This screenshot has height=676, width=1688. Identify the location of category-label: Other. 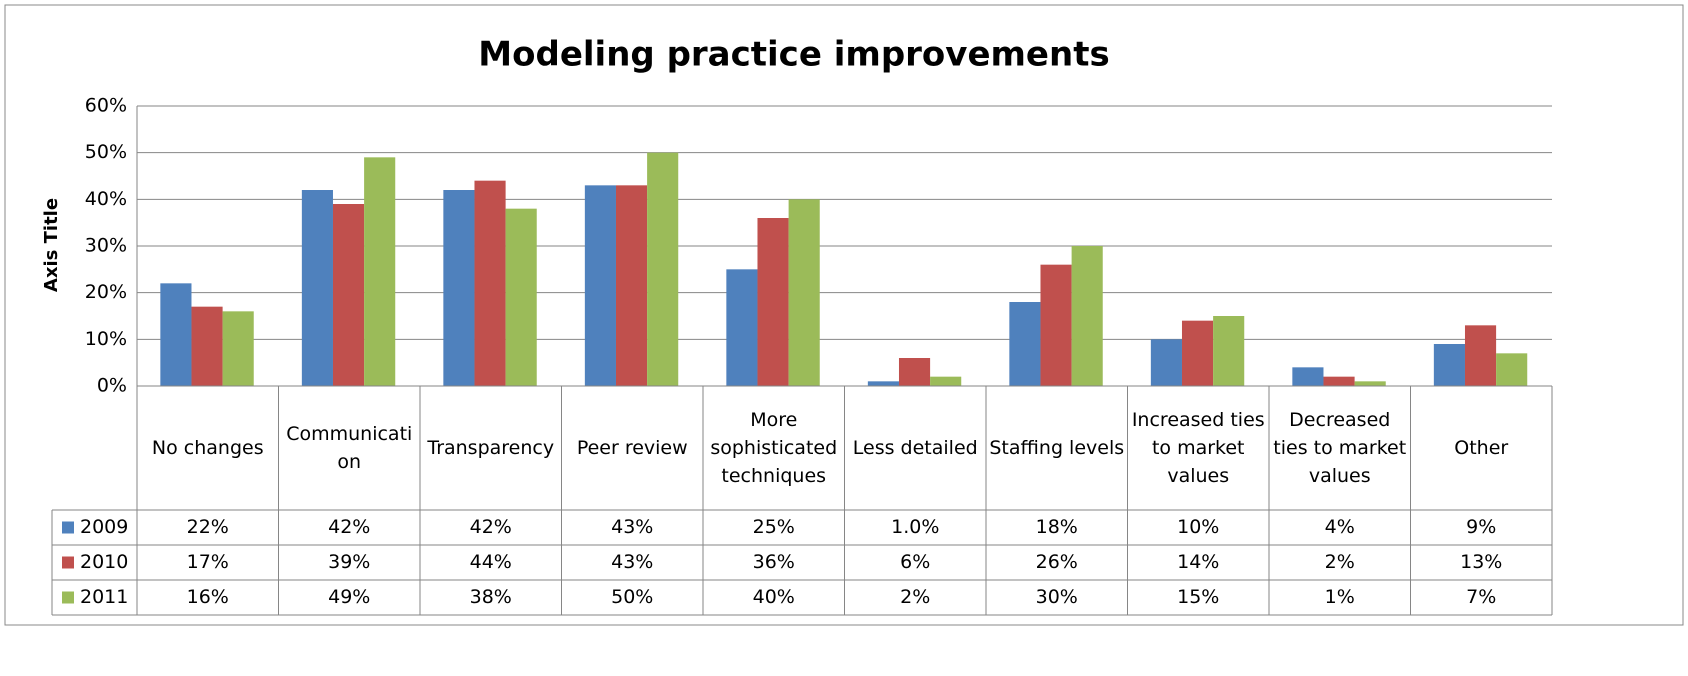
(1481, 448).